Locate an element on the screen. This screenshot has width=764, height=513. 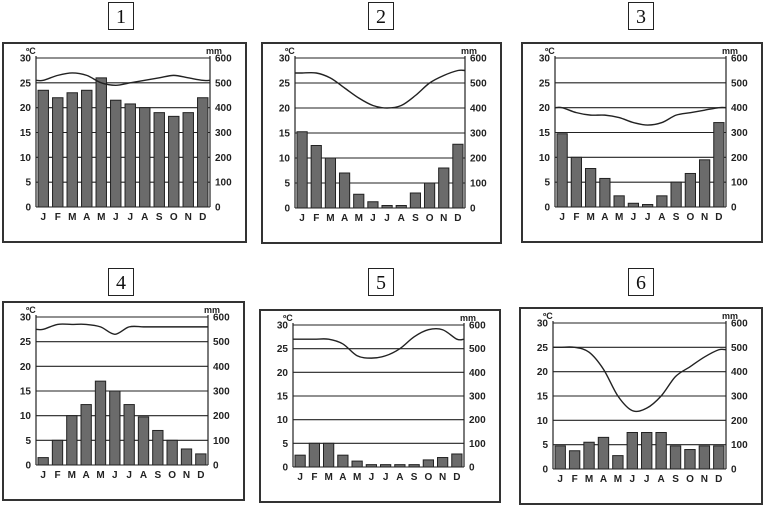
tick-label-right: 300 is located at coordinates (739, 397).